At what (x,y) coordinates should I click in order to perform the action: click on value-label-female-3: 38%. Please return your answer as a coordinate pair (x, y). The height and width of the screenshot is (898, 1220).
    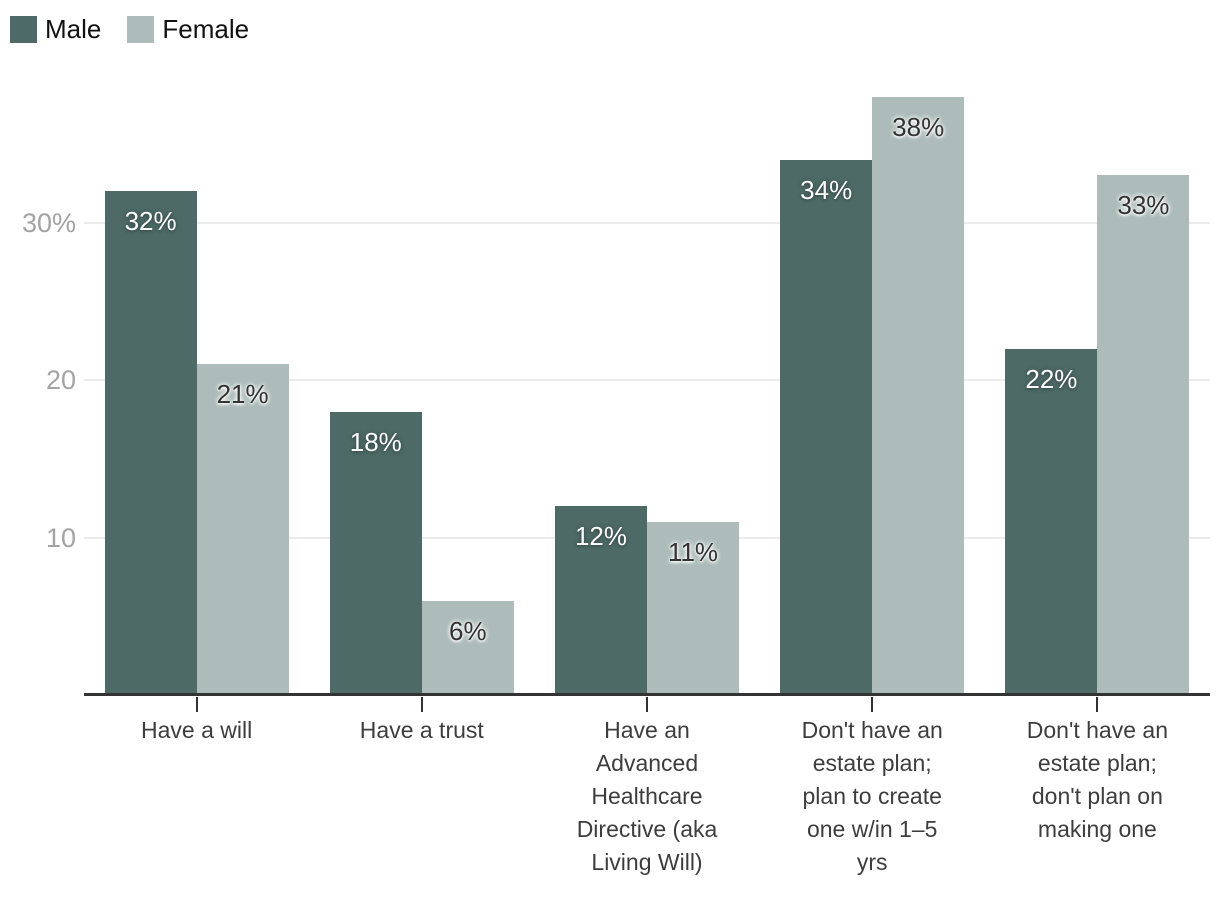
    Looking at the image, I should click on (918, 126).